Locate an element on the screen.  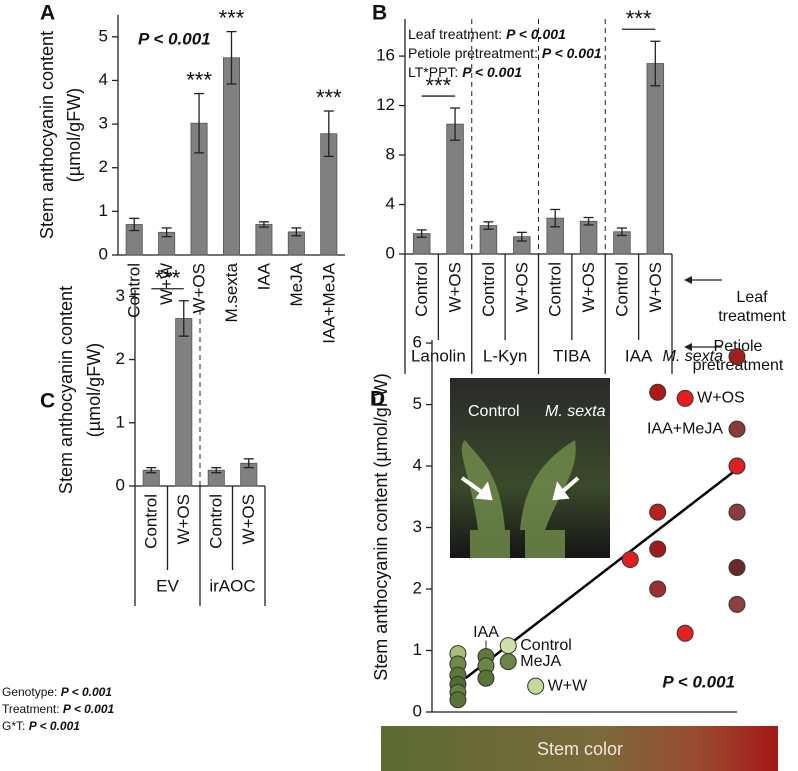
stem-color-bar is located at coordinates (579, 748).